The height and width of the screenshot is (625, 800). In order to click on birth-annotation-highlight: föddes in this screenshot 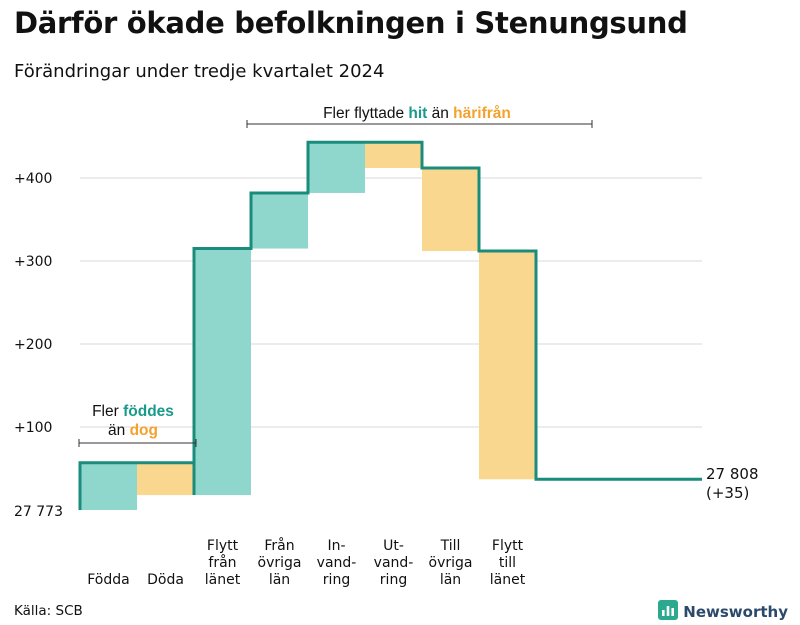, I will do `click(148, 411)`.